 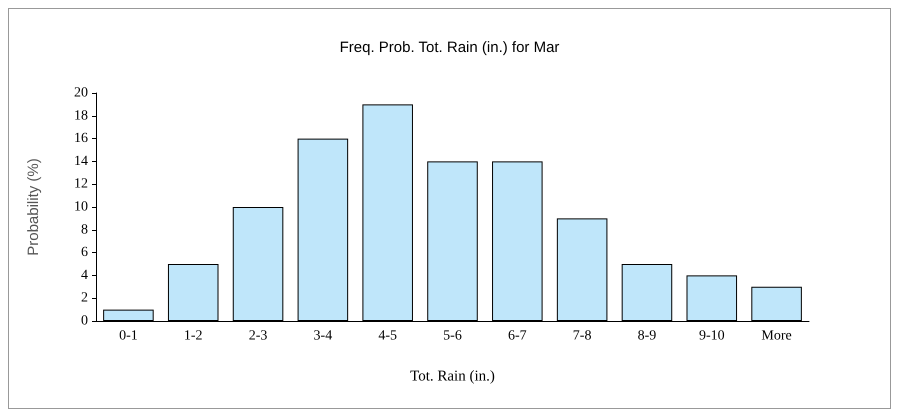 I want to click on x-axis-title: Tot. Rain (in.), so click(x=452, y=376).